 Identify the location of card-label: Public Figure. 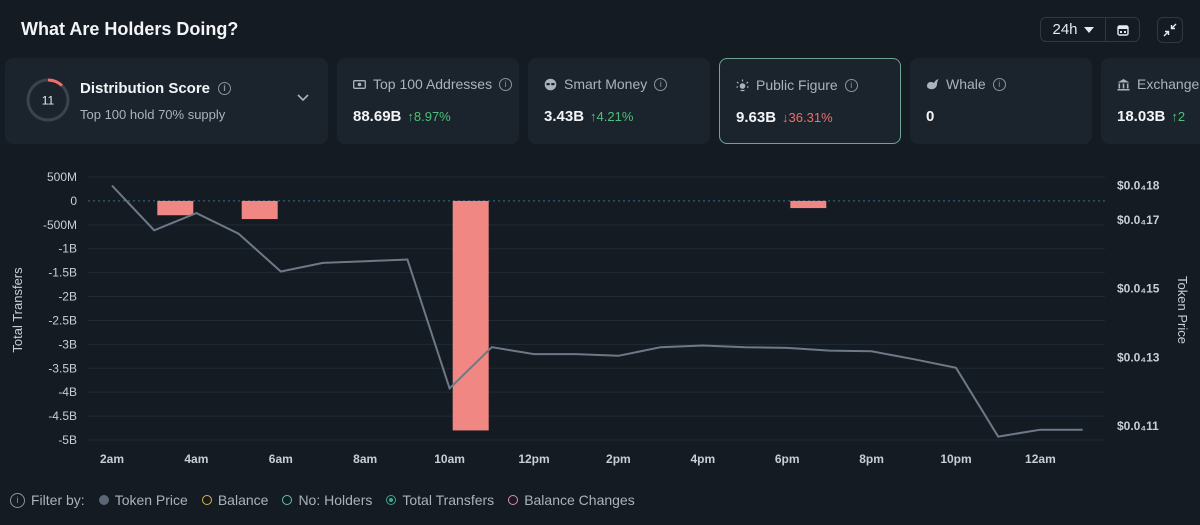
(797, 85).